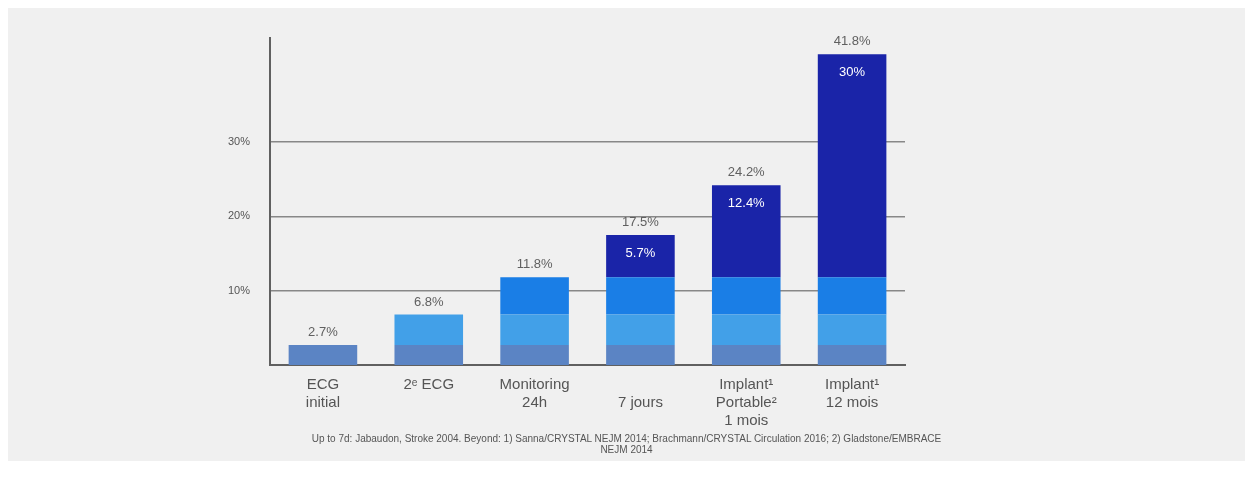  I want to click on text: Up to 7d: Jabaudon, Stroke 2004. Beyond: 1) Sanna/CRYSTAL NEJM 2014; Brachmann/CRYSTAL Circulation 2016; 2) Gladstone/EMBRACE NEJM 2014, so click(626, 445).